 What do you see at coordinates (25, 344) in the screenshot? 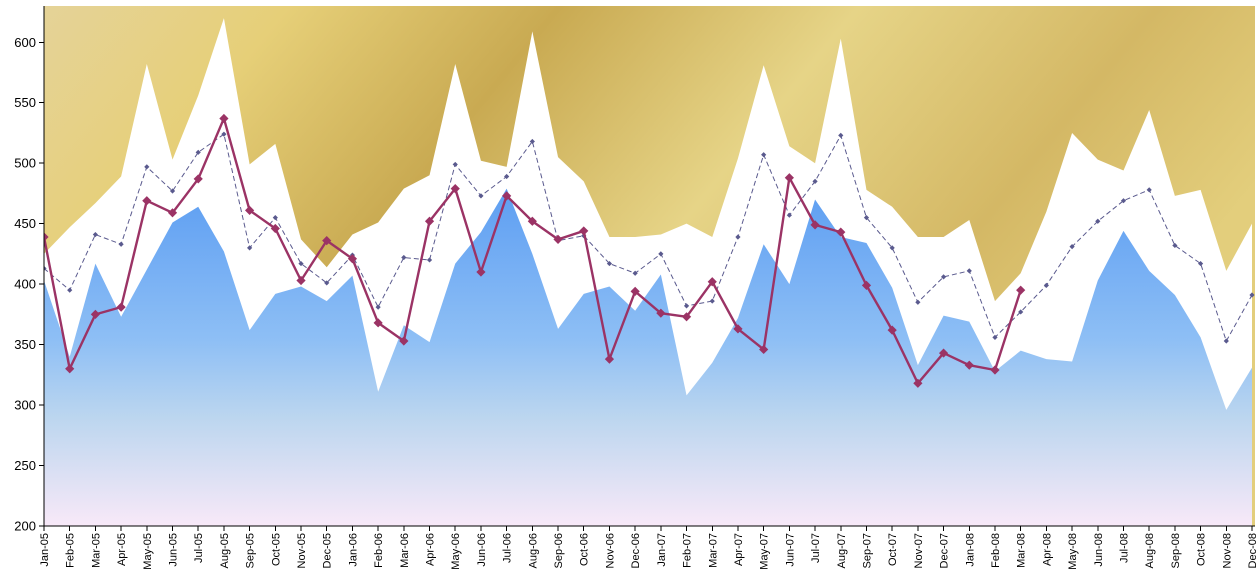
I see `y-tick-label: 350` at bounding box center [25, 344].